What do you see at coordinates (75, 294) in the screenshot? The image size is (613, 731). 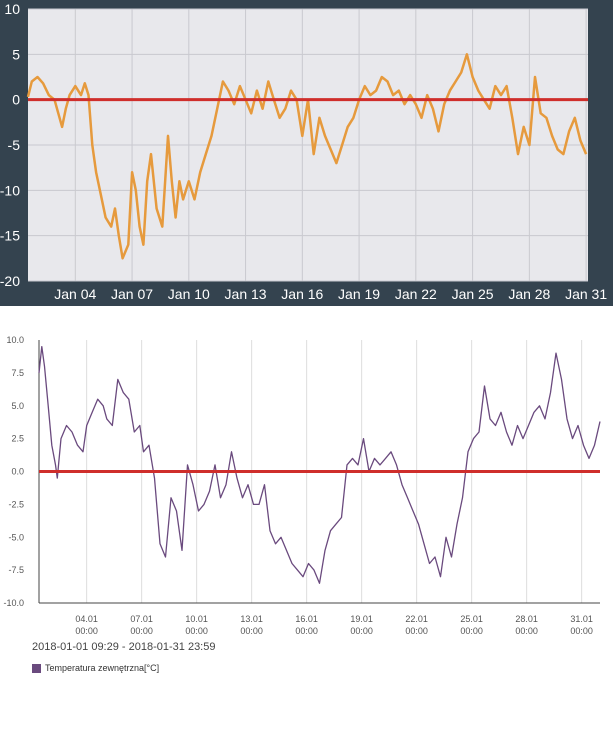 I see `x-tick-label: Jan 04` at bounding box center [75, 294].